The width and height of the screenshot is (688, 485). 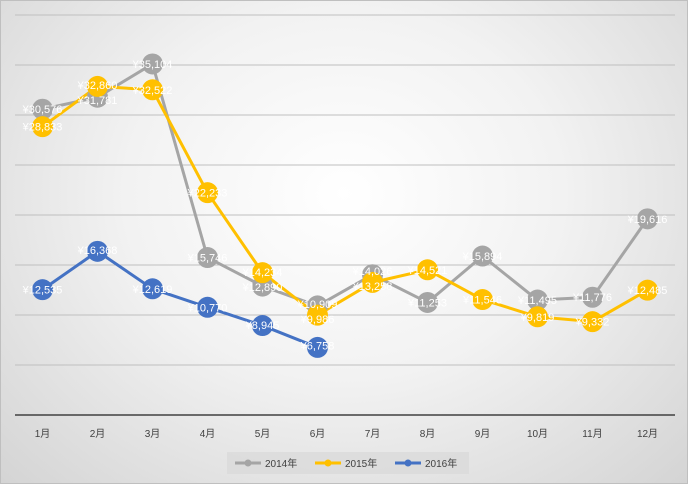 I want to click on data-label: ¥6,758, so click(x=317, y=346).